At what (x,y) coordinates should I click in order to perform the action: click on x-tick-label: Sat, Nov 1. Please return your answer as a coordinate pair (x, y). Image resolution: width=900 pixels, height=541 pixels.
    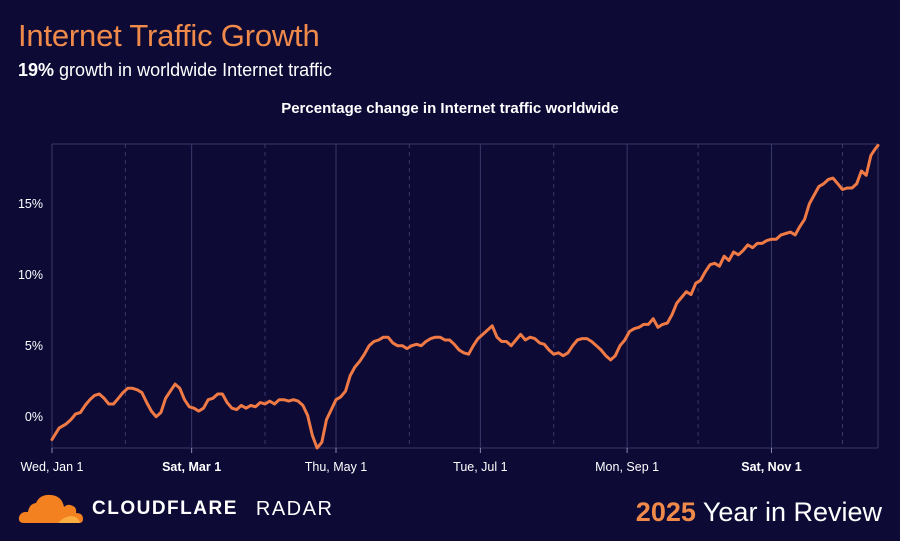
    Looking at the image, I should click on (771, 467).